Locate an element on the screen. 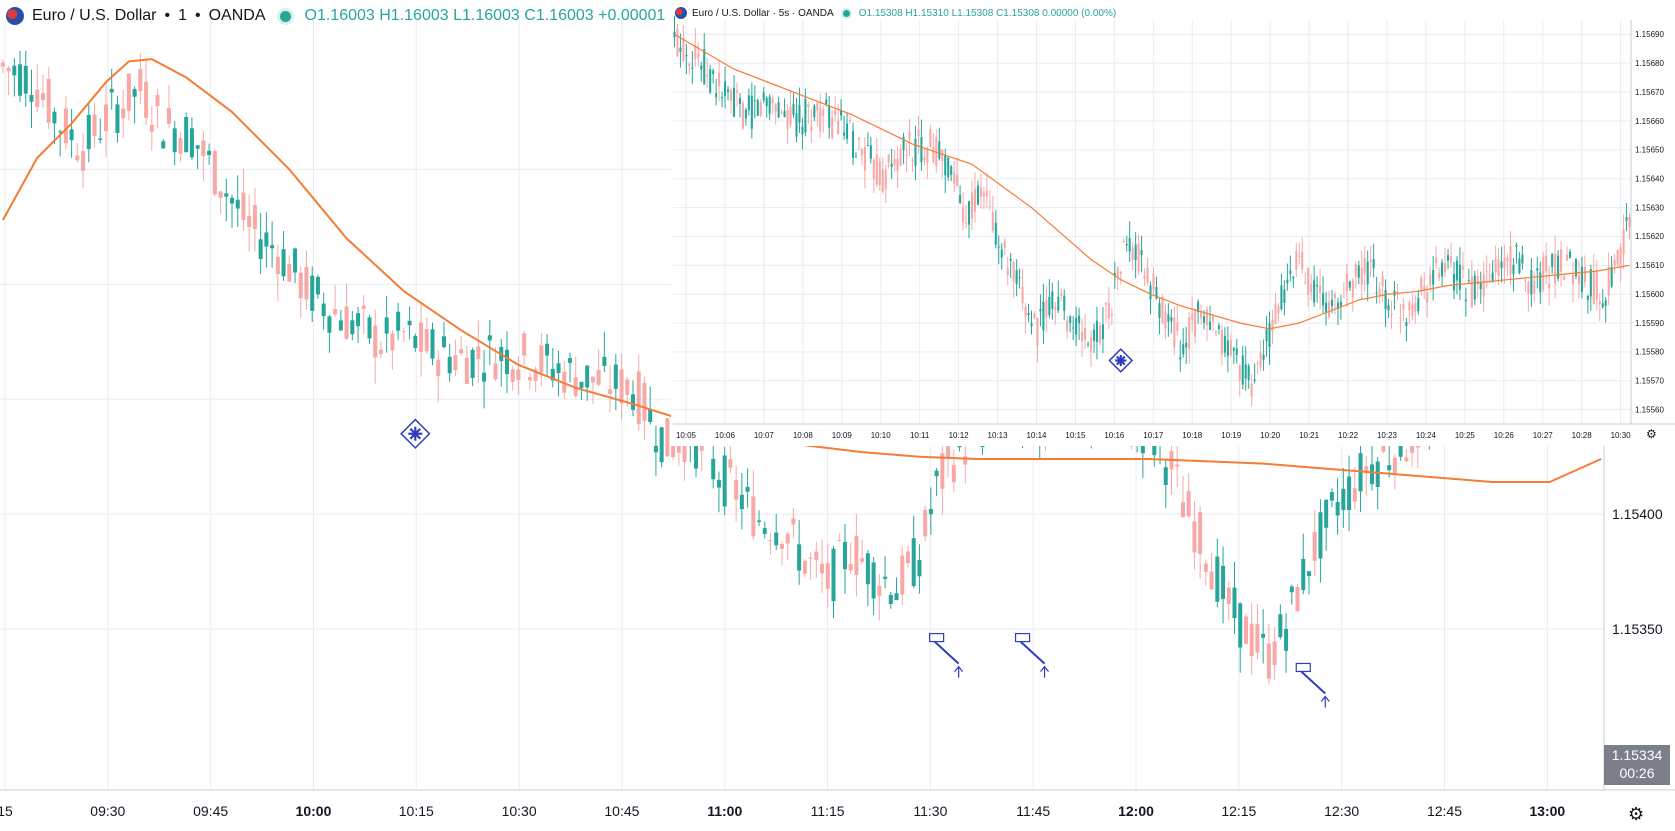 This screenshot has width=1675, height=831. x-tick-label: 10:26 is located at coordinates (1504, 435).